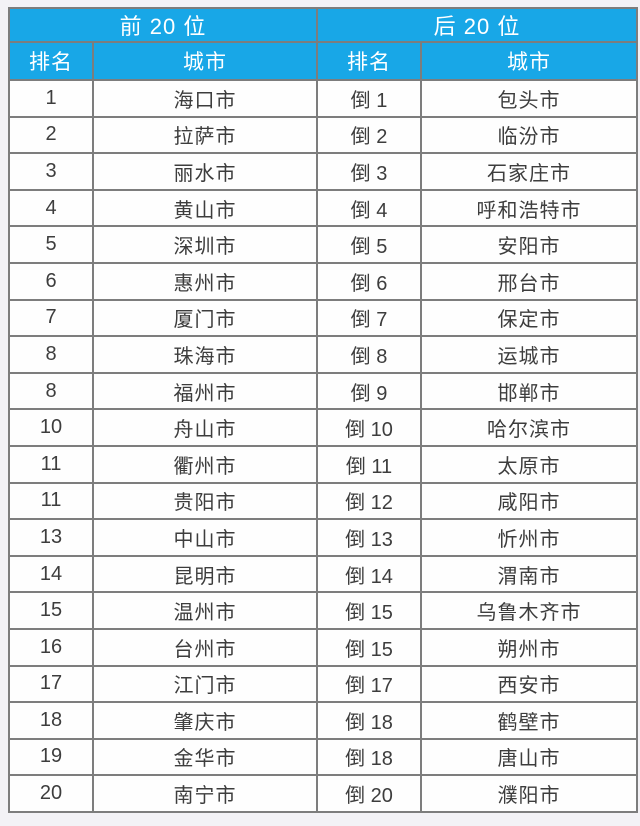 The width and height of the screenshot is (640, 826). What do you see at coordinates (205, 793) in the screenshot?
I see `top-city-cell: 南宁市` at bounding box center [205, 793].